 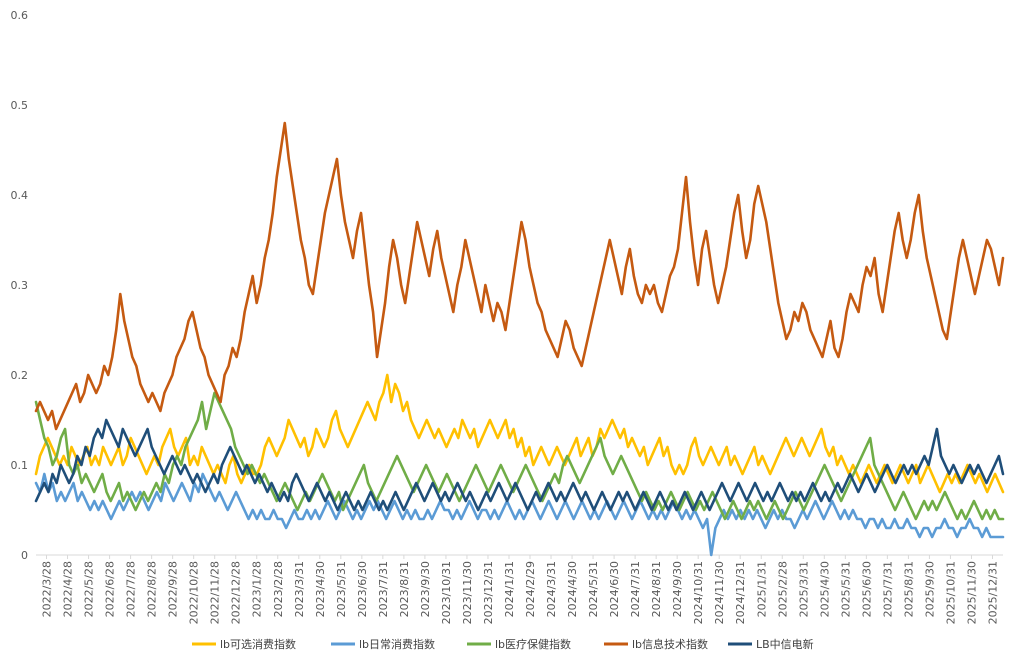 I want to click on x-tick-label: 2025/11/30, so click(x=971, y=592).